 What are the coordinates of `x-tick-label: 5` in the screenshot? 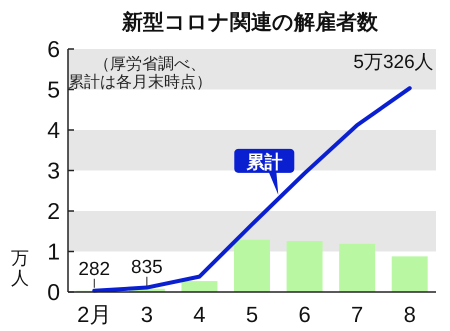 It's located at (252, 314).